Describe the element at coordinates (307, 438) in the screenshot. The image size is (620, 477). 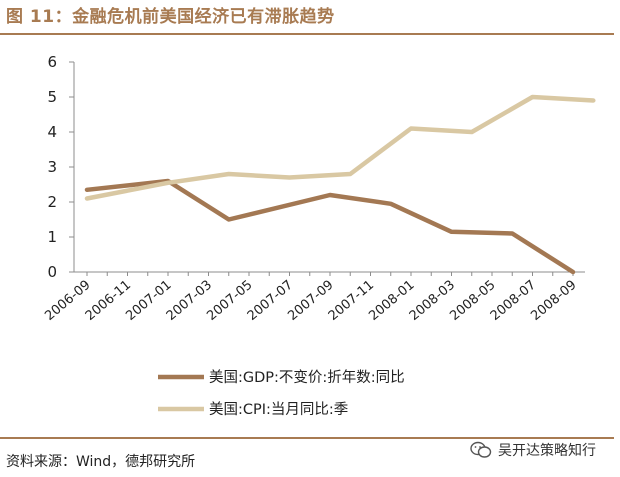
I see `footer-rule` at that location.